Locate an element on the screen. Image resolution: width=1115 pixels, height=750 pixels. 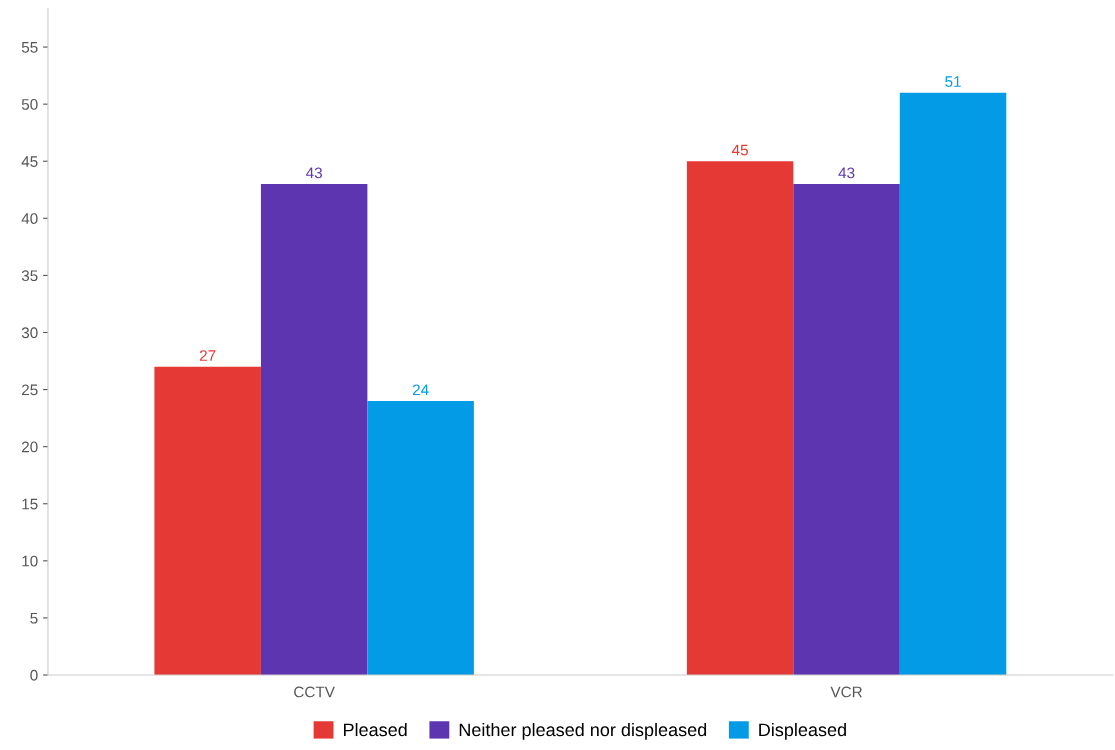
y-tick-label: 45 is located at coordinates (29, 161).